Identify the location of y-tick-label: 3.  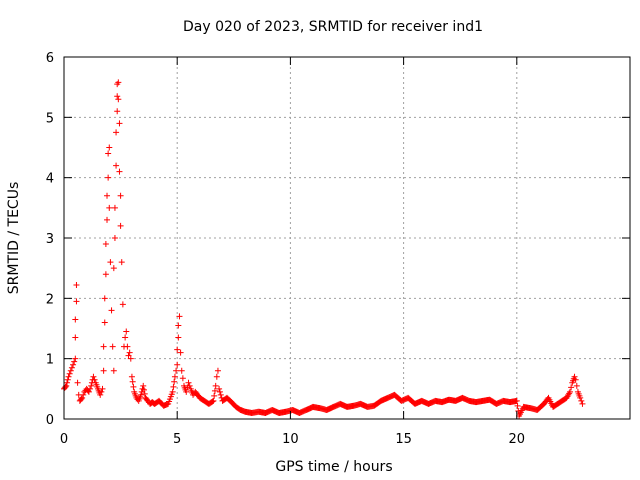
(50, 239).